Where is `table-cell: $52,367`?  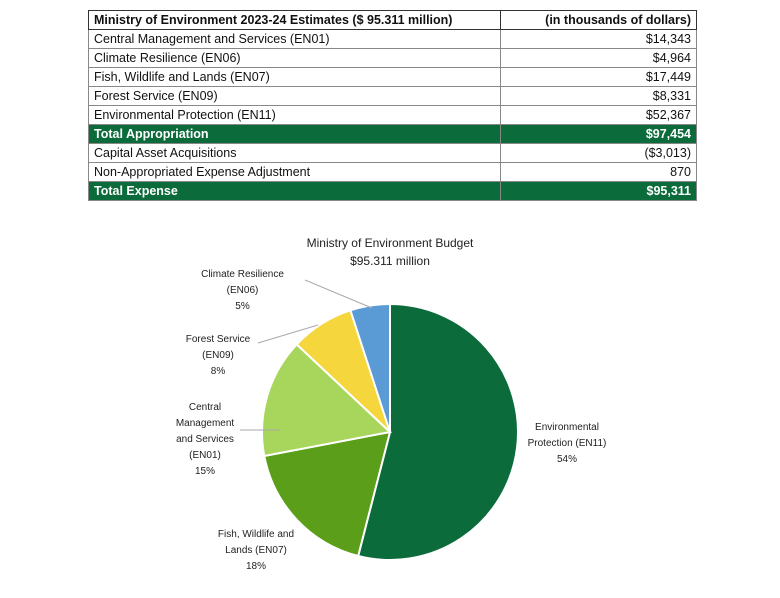
table-cell: $52,367 is located at coordinates (598, 115).